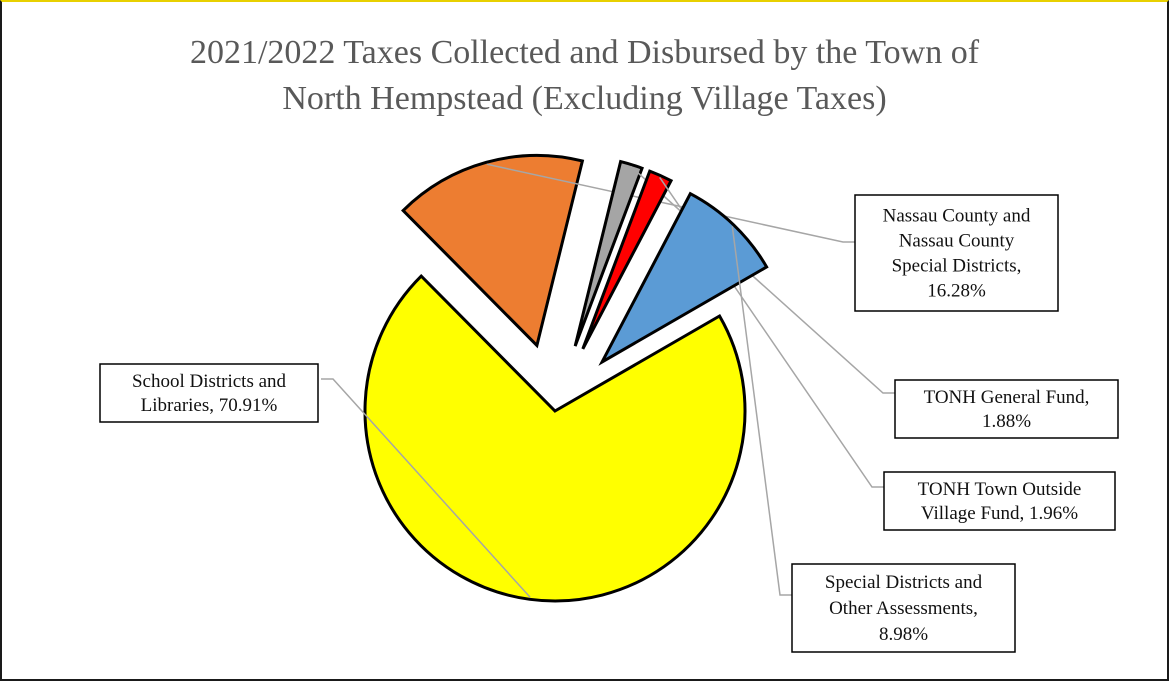 This screenshot has height=681, width=1169. Describe the element at coordinates (1000, 489) in the screenshot. I see `data-label-line: TONH Town Outside` at that location.